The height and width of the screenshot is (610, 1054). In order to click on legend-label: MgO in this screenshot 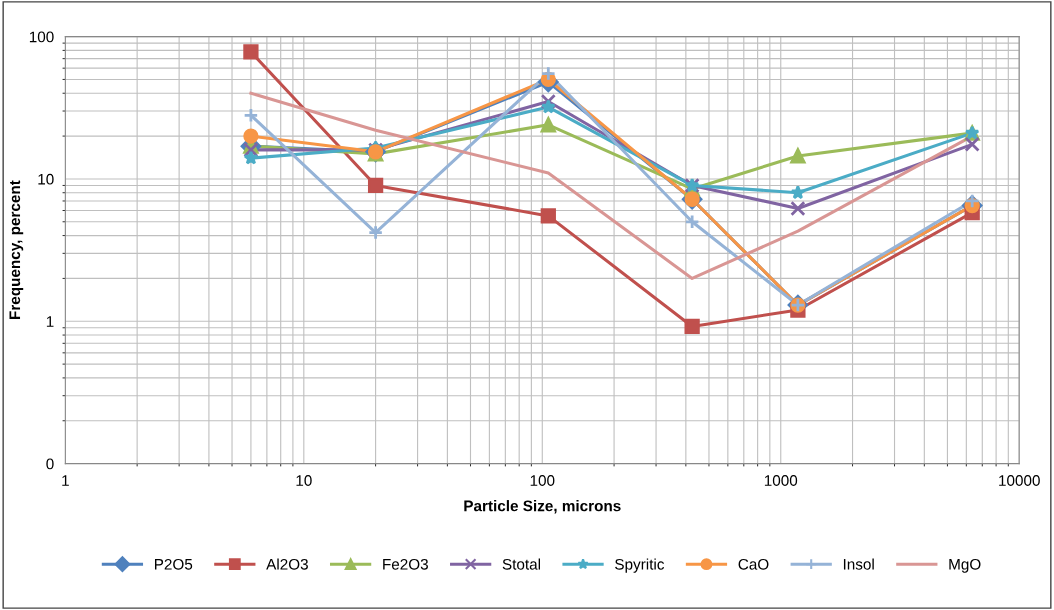, I will do `click(965, 565)`.